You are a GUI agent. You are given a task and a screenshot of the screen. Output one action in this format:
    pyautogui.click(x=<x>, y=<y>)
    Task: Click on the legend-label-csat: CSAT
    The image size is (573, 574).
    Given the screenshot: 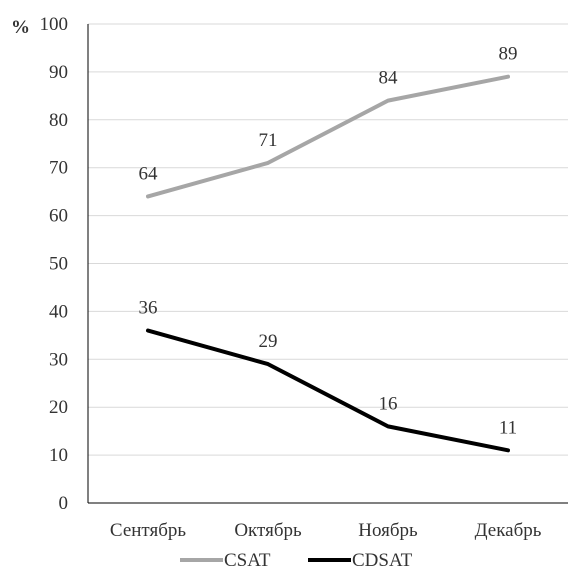 What is the action you would take?
    pyautogui.click(x=247, y=559)
    